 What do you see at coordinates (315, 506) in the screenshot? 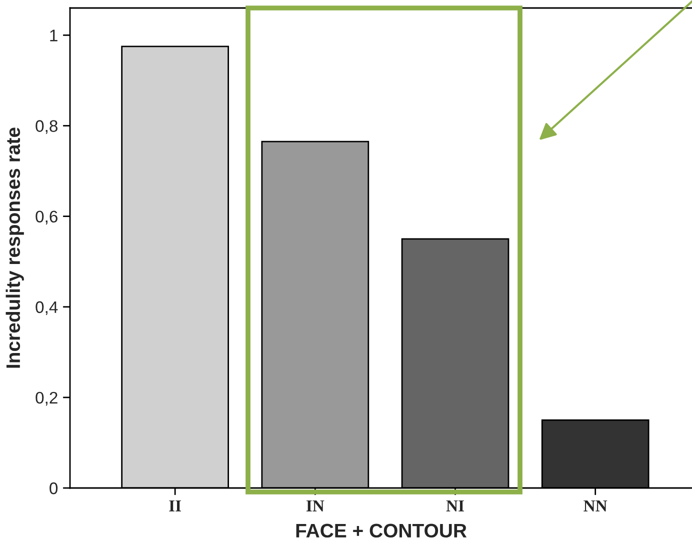
I see `x-tick-label: IN` at bounding box center [315, 506].